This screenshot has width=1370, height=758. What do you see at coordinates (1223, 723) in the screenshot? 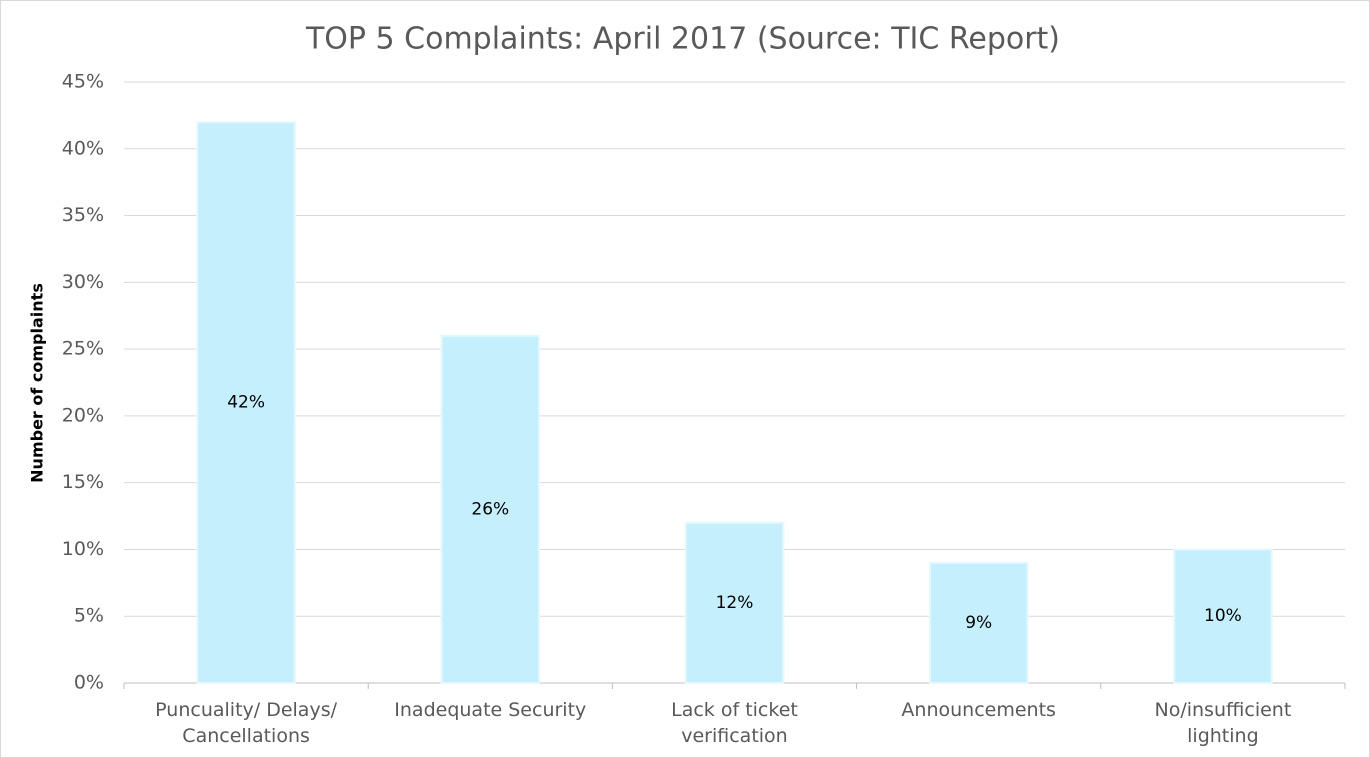
I see `x-tick-label: No/insufficient lighting` at bounding box center [1223, 723].